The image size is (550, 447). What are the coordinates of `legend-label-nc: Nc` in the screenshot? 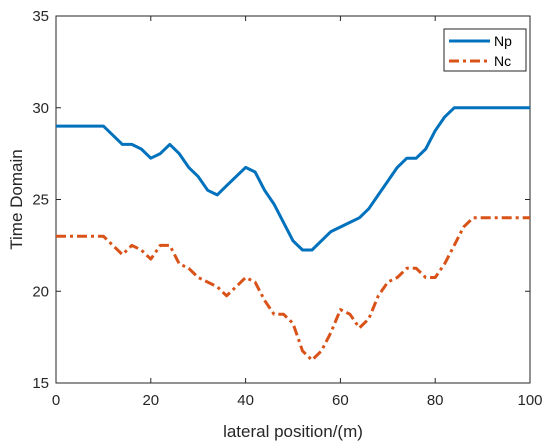 It's located at (502, 61).